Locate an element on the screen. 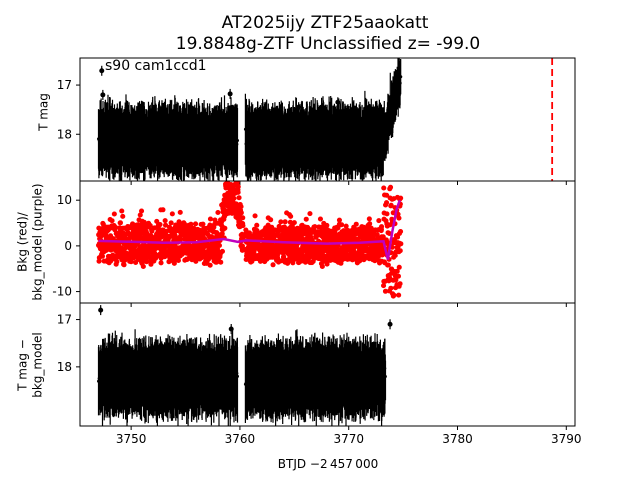  bottom-ylabel: T mag −bkg_model is located at coordinates (29, 365).